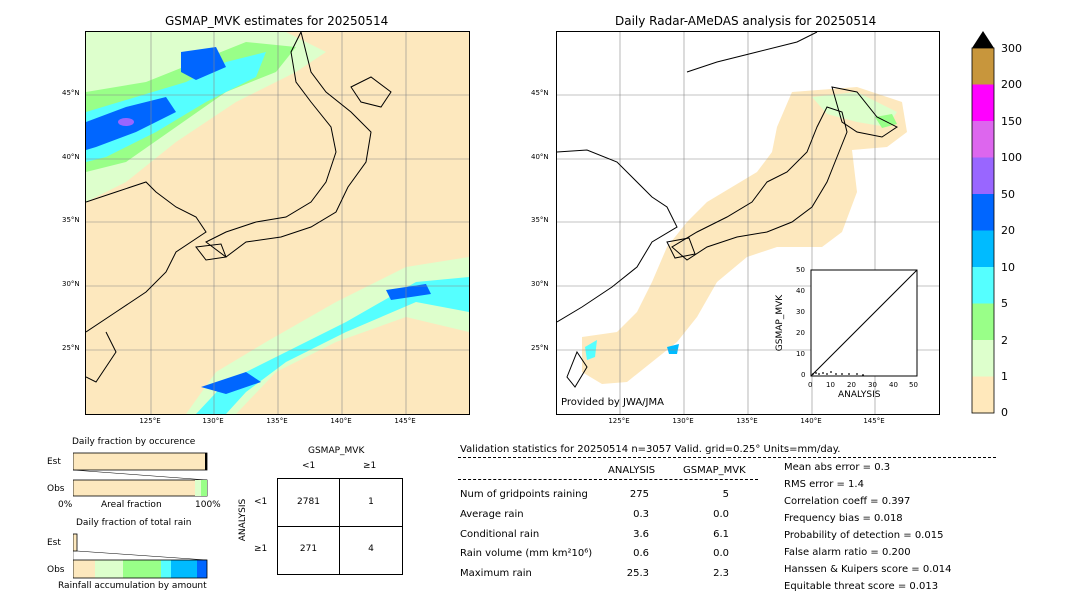  I want to click on total-rain-est-bar, so click(75, 542).